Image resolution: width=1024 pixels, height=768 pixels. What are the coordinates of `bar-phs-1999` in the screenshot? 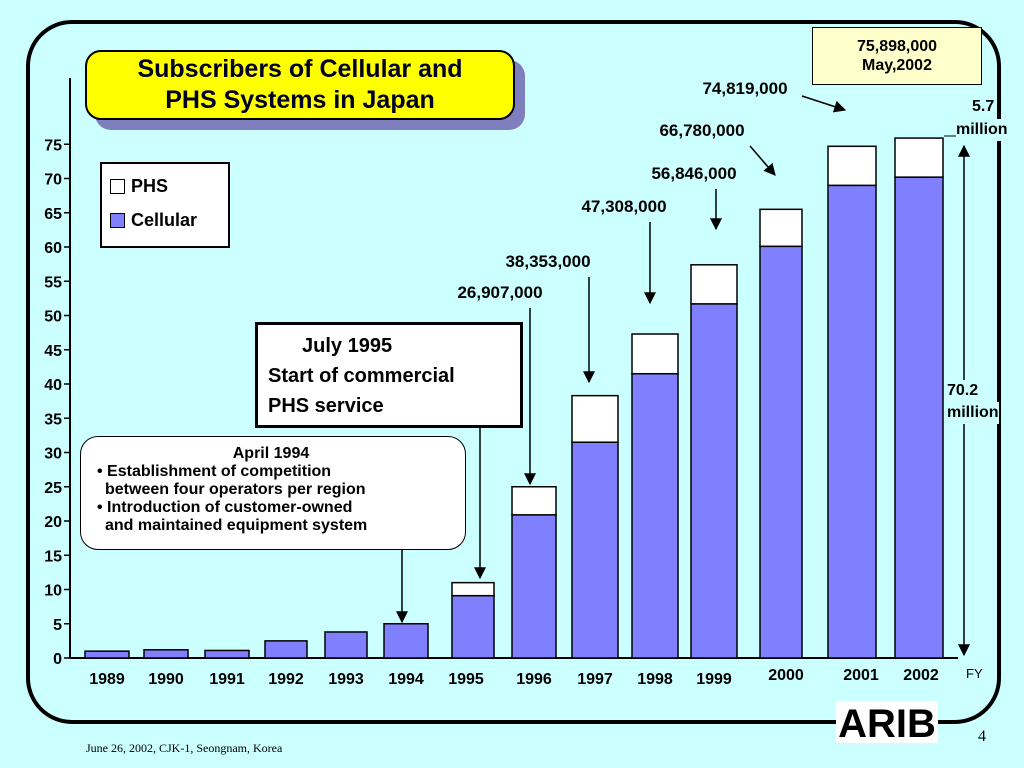 It's located at (714, 284).